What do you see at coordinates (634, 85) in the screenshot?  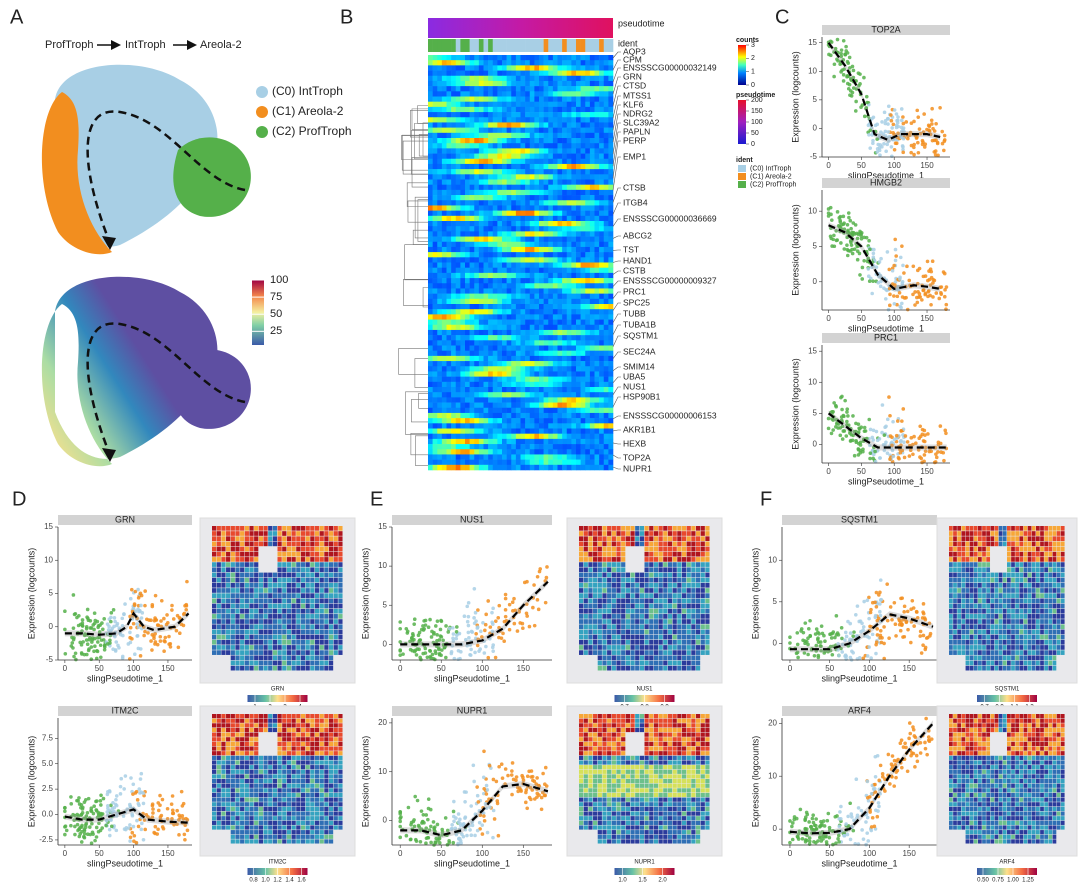 I see `gene-label: CTSD` at bounding box center [634, 85].